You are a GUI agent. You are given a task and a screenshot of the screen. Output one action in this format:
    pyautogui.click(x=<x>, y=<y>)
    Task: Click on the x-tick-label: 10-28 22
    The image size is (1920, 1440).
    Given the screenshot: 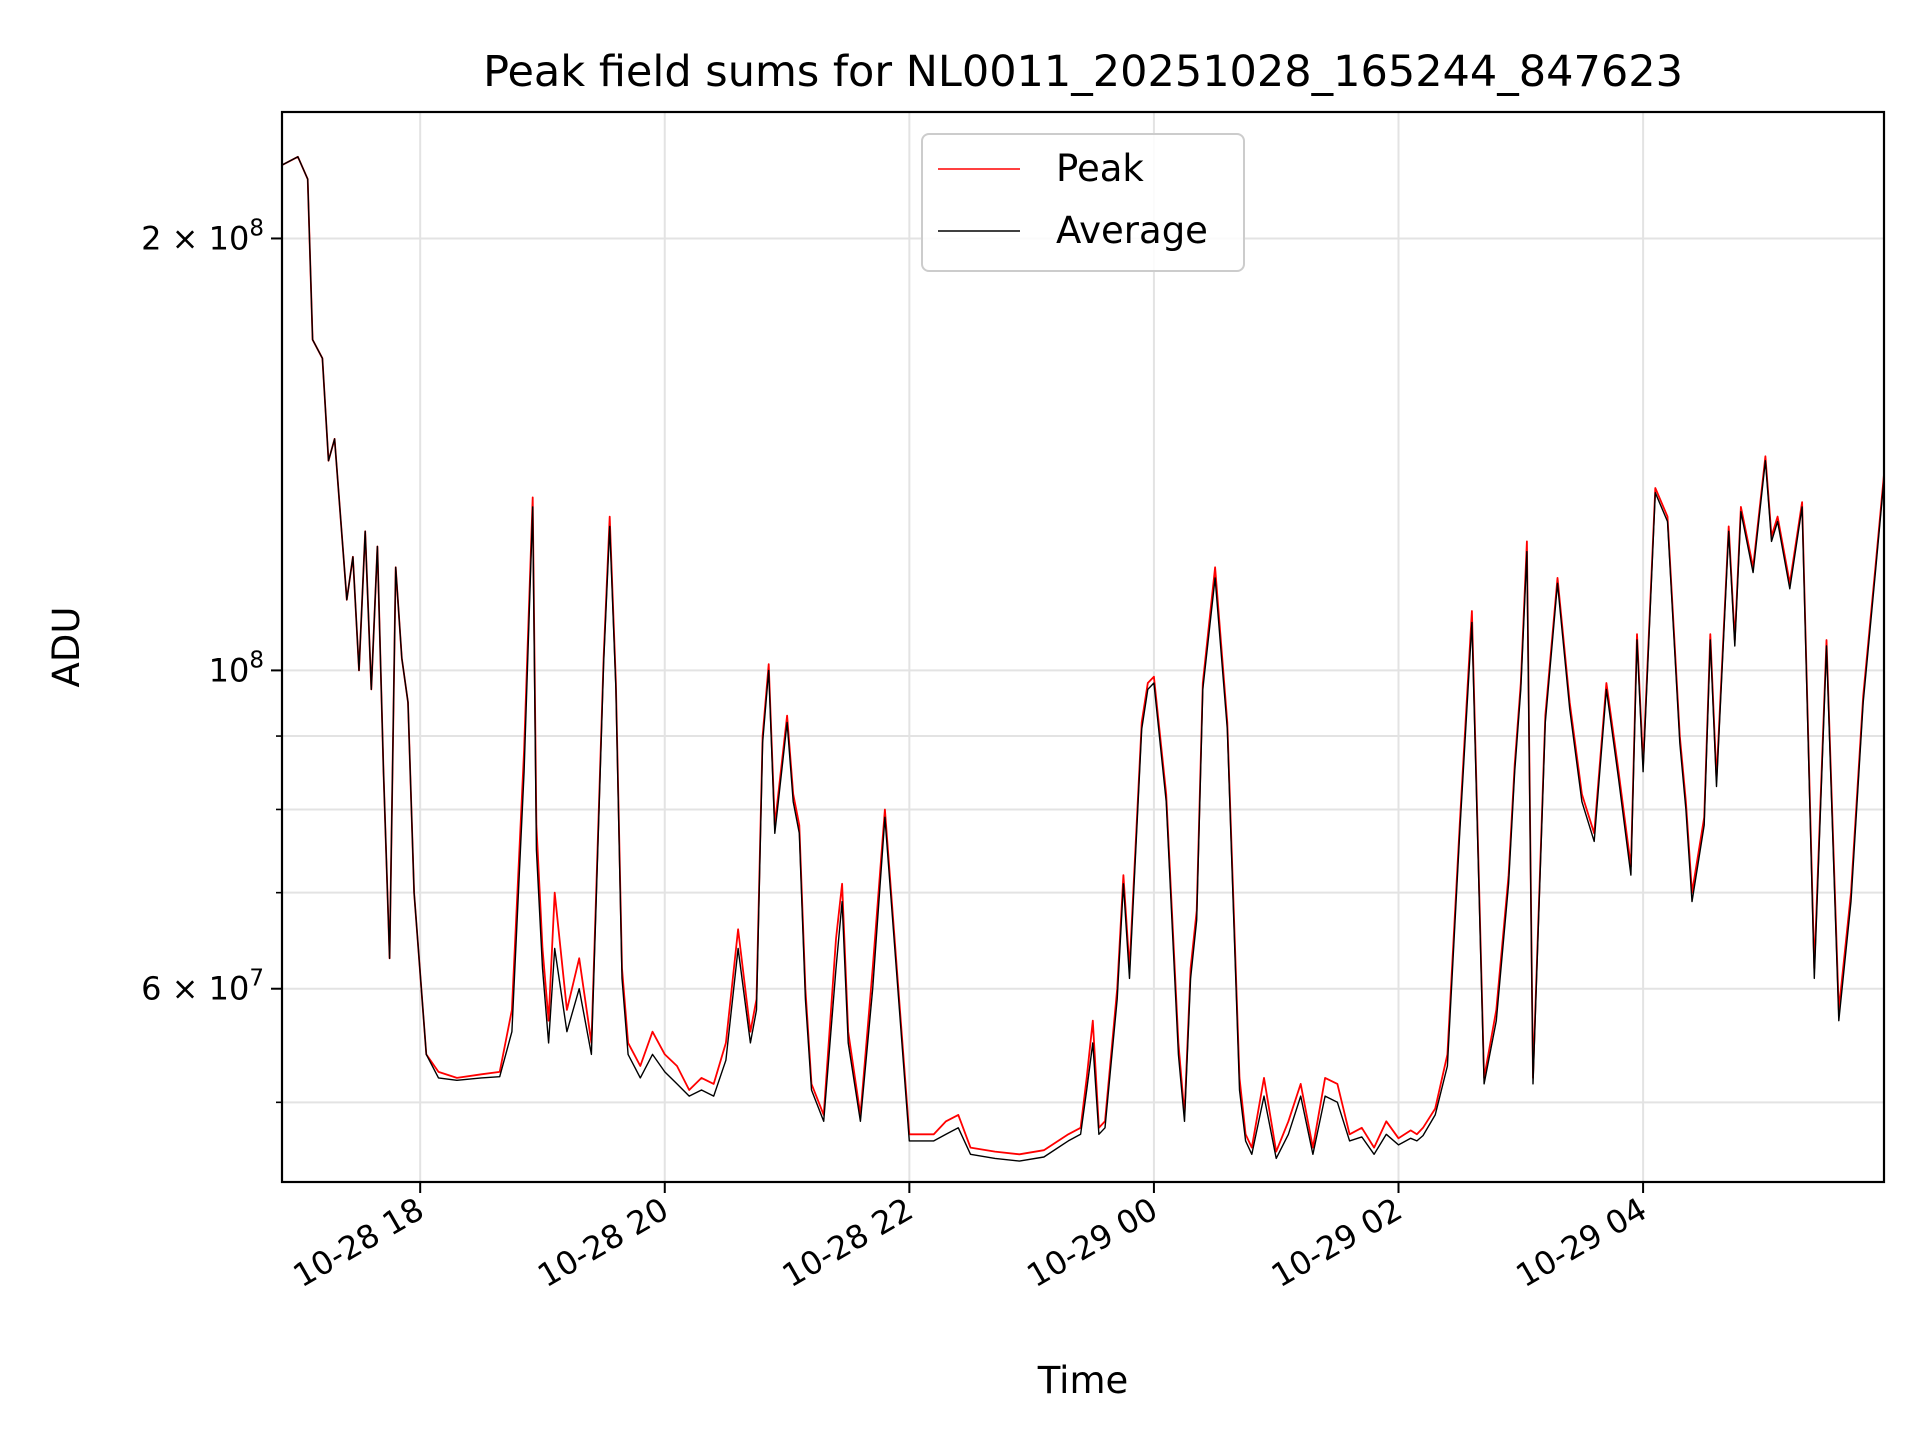 What is the action you would take?
    pyautogui.click(x=848, y=1242)
    